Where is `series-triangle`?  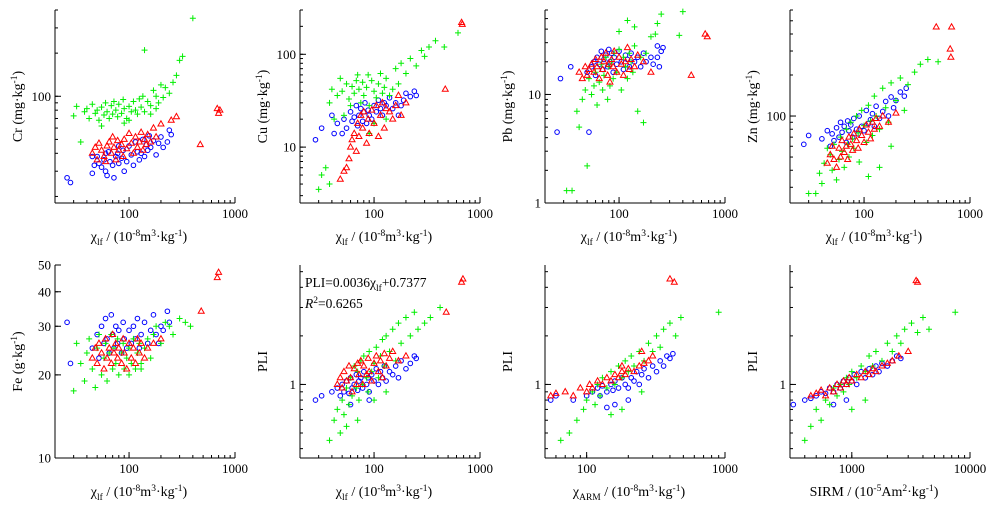 series-triangle is located at coordinates (864, 337).